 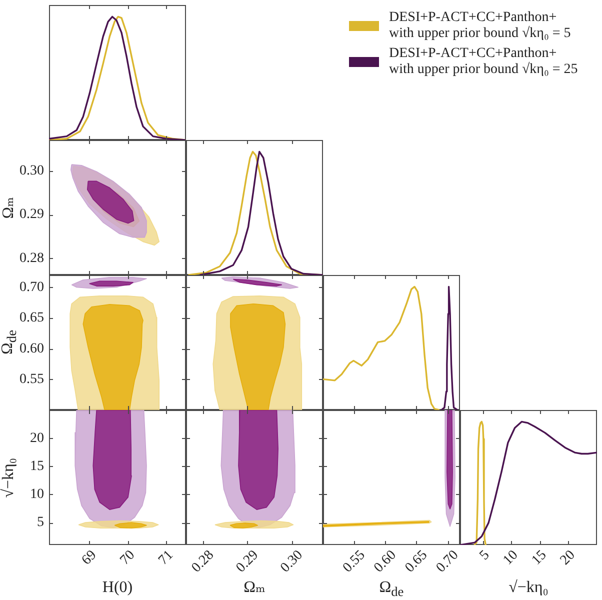 What do you see at coordinates (292, 562) in the screenshot?
I see `x-tick-label: 0.30` at bounding box center [292, 562].